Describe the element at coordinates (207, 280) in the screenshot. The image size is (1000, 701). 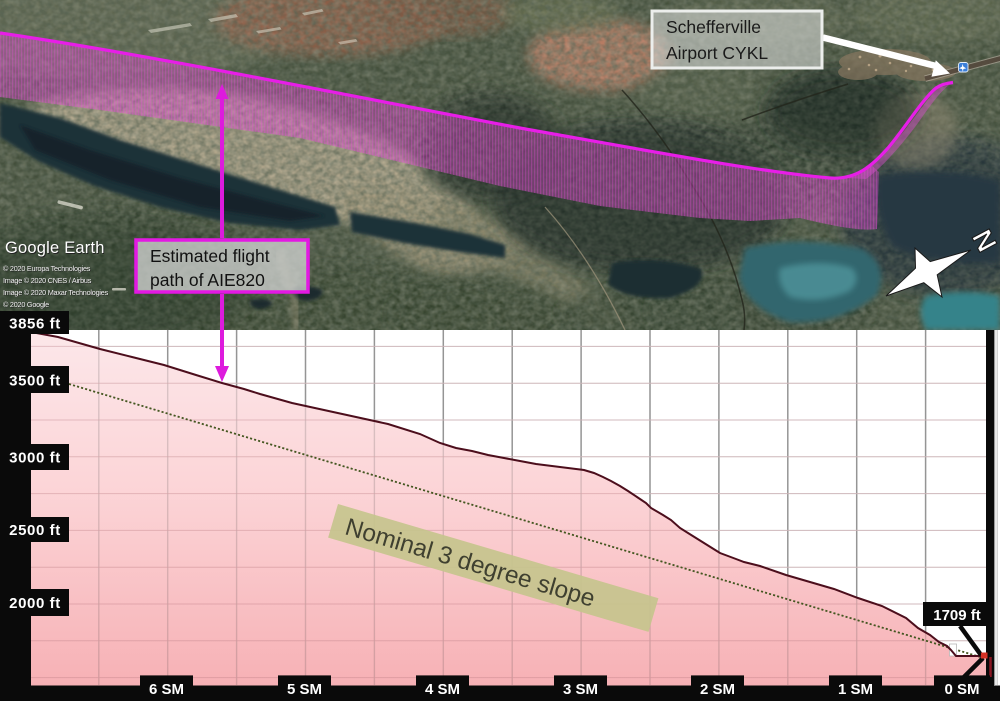
I see `svg-text: path of AIE820` at that location.